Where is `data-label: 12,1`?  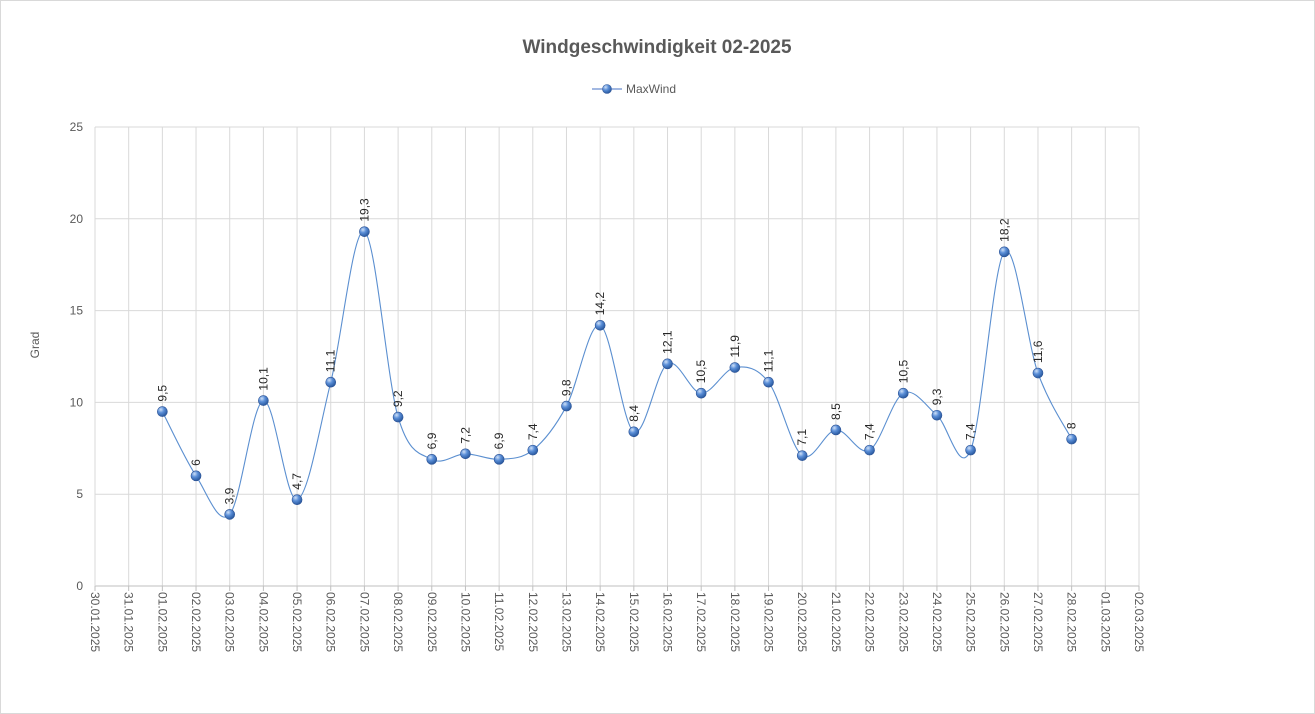
data-label: 12,1 is located at coordinates (668, 342).